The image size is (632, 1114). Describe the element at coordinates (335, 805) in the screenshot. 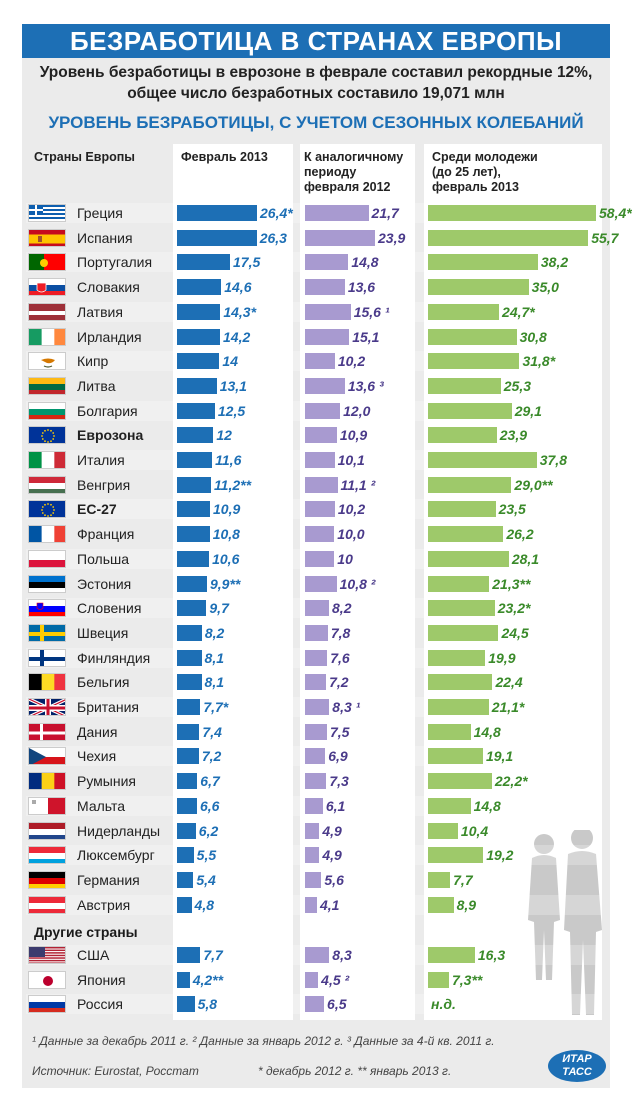

I see `data-label-p: 6,1` at that location.